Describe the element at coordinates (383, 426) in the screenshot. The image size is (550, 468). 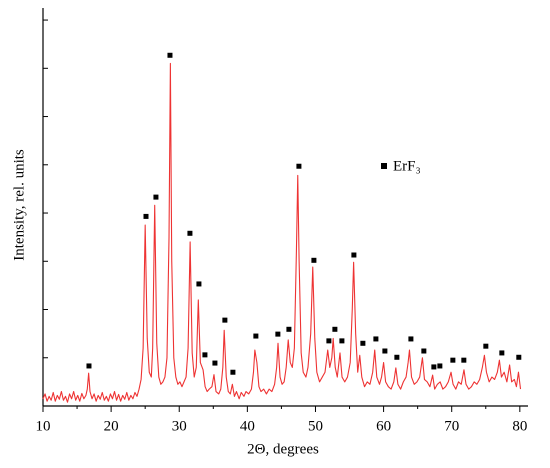
I see `x-tick-label: 60` at that location.